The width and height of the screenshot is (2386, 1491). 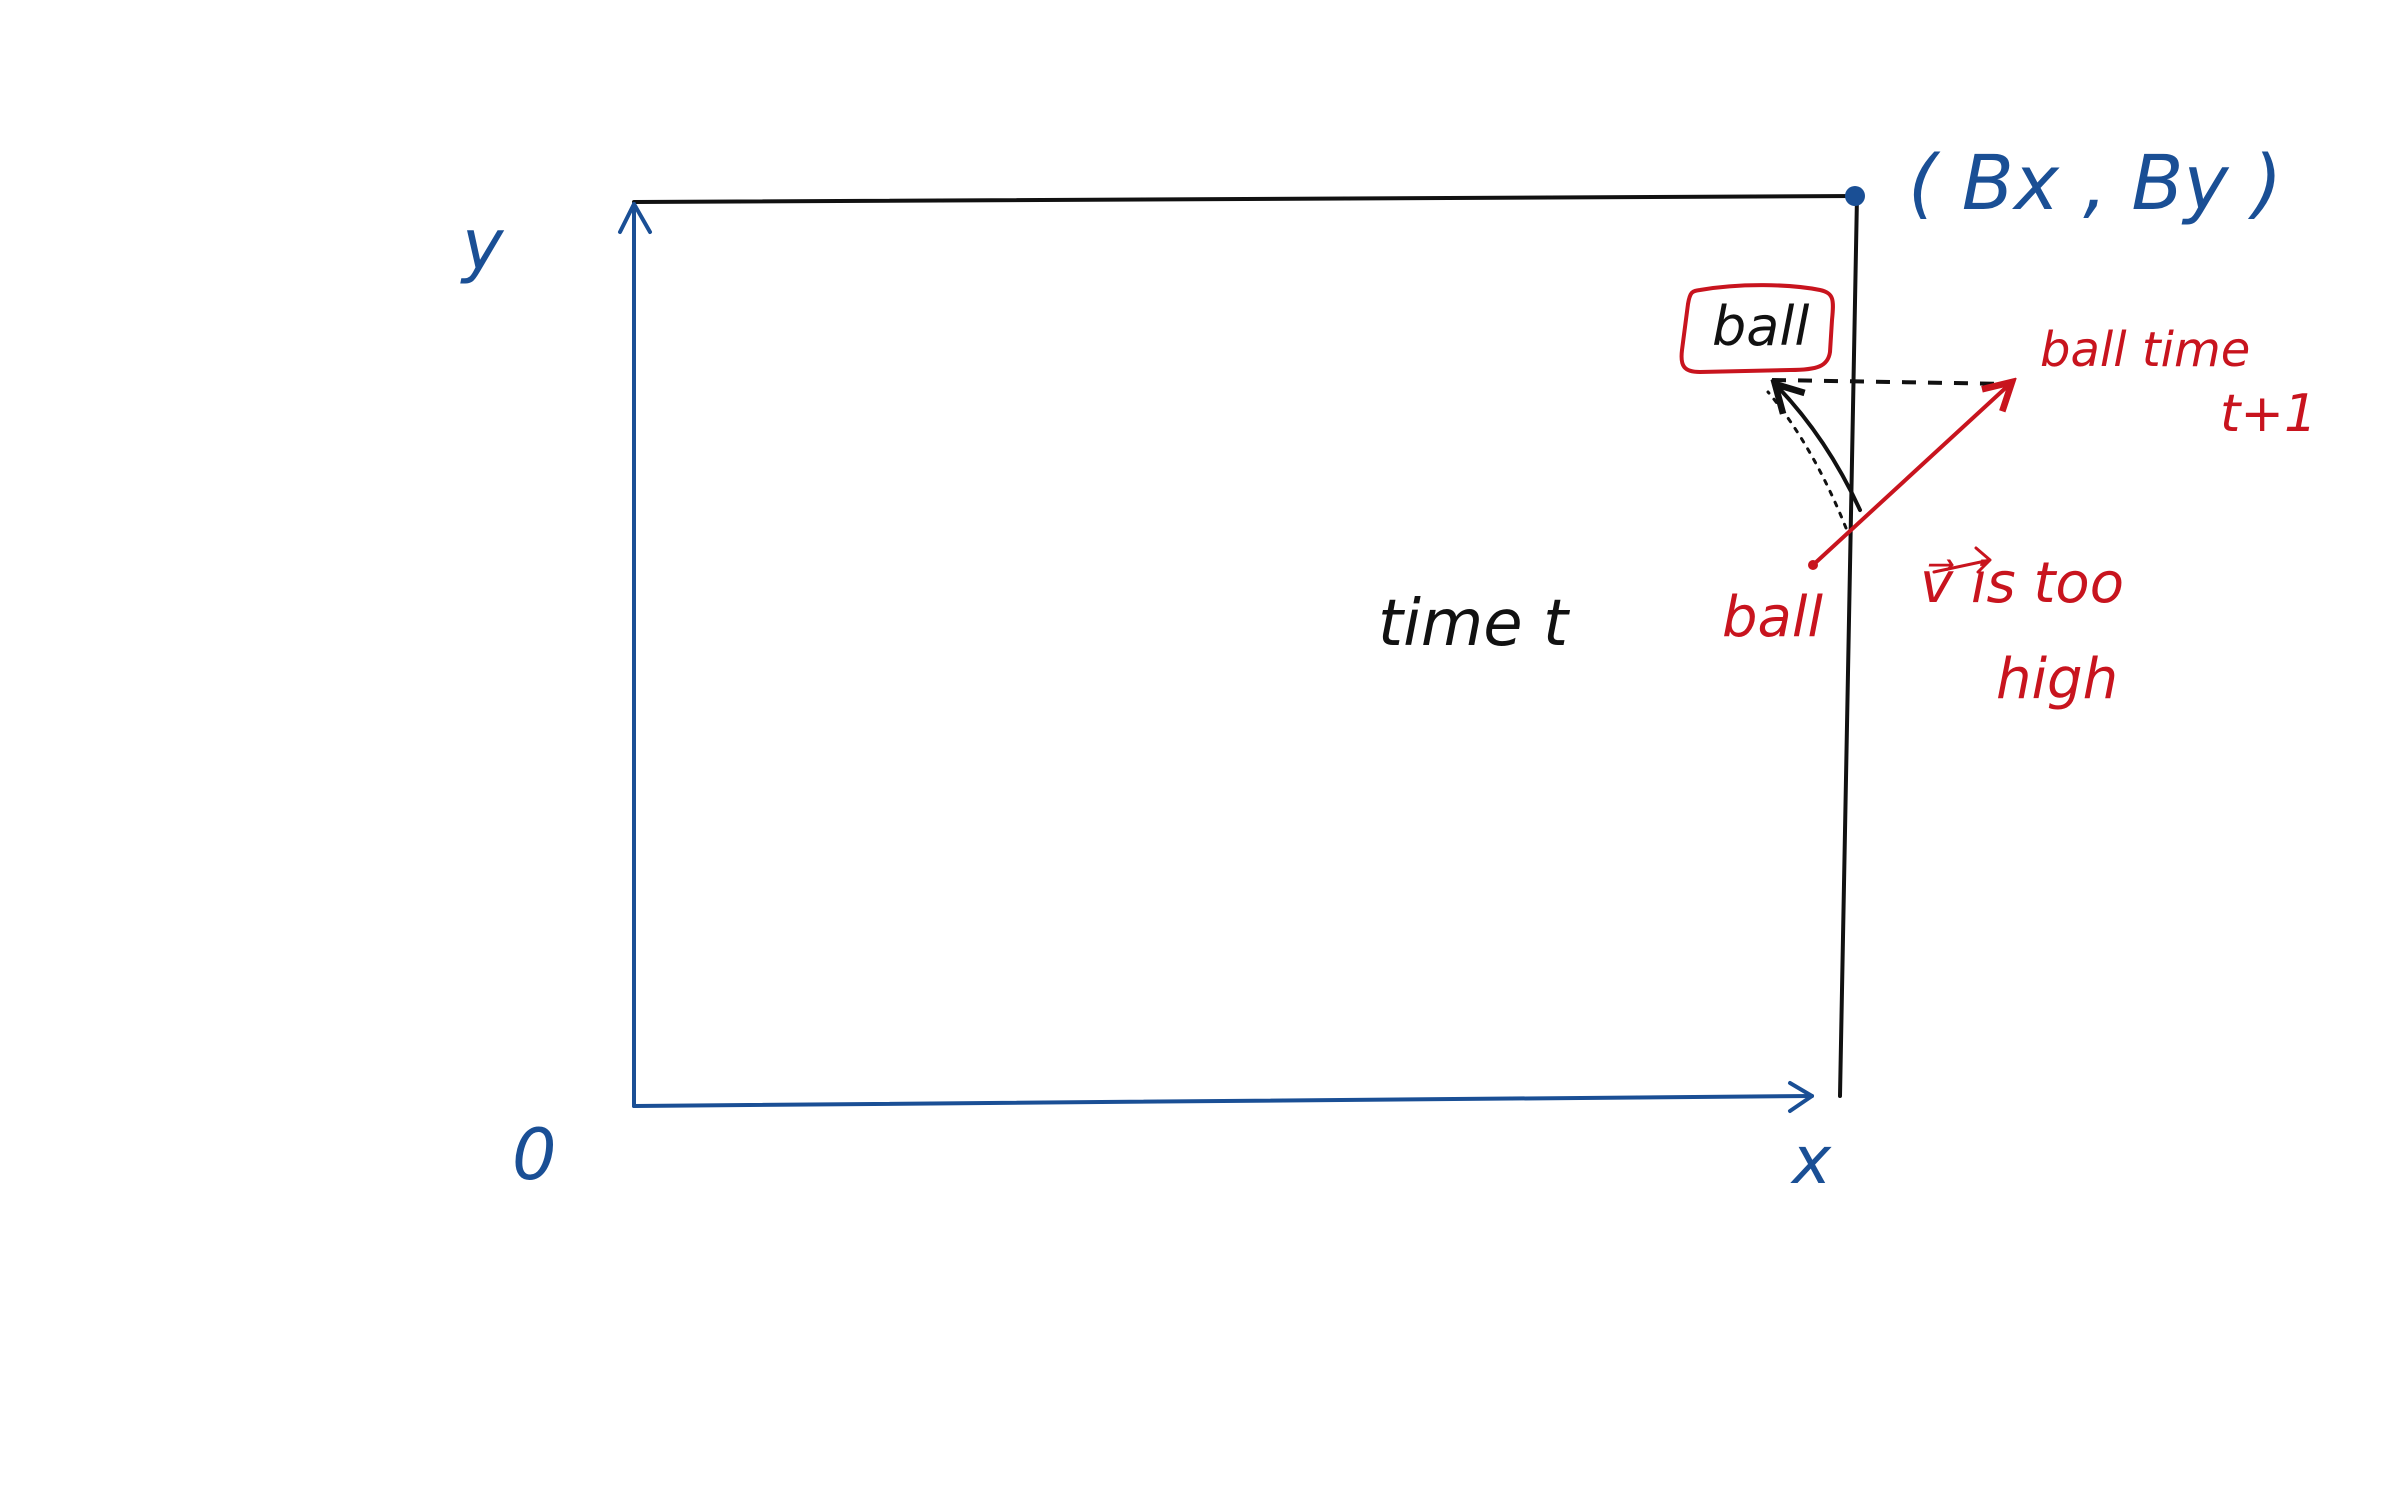 What do you see at coordinates (1245, 199) in the screenshot?
I see `box-top-edge` at bounding box center [1245, 199].